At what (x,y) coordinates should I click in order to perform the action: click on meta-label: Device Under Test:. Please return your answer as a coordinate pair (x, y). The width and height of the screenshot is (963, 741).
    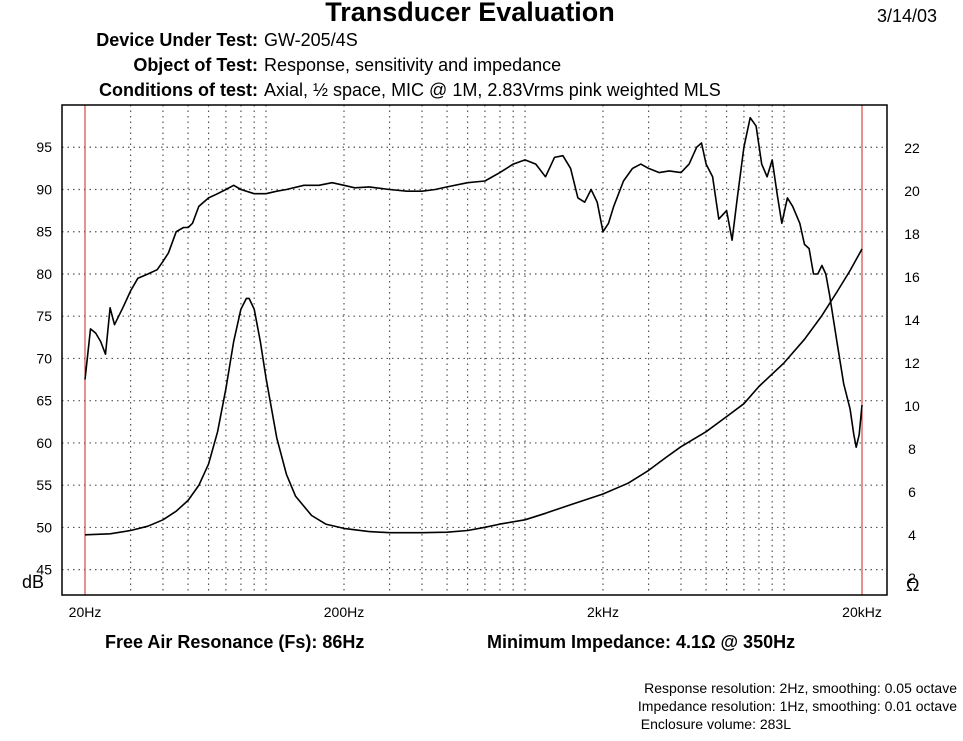
    Looking at the image, I should click on (177, 40).